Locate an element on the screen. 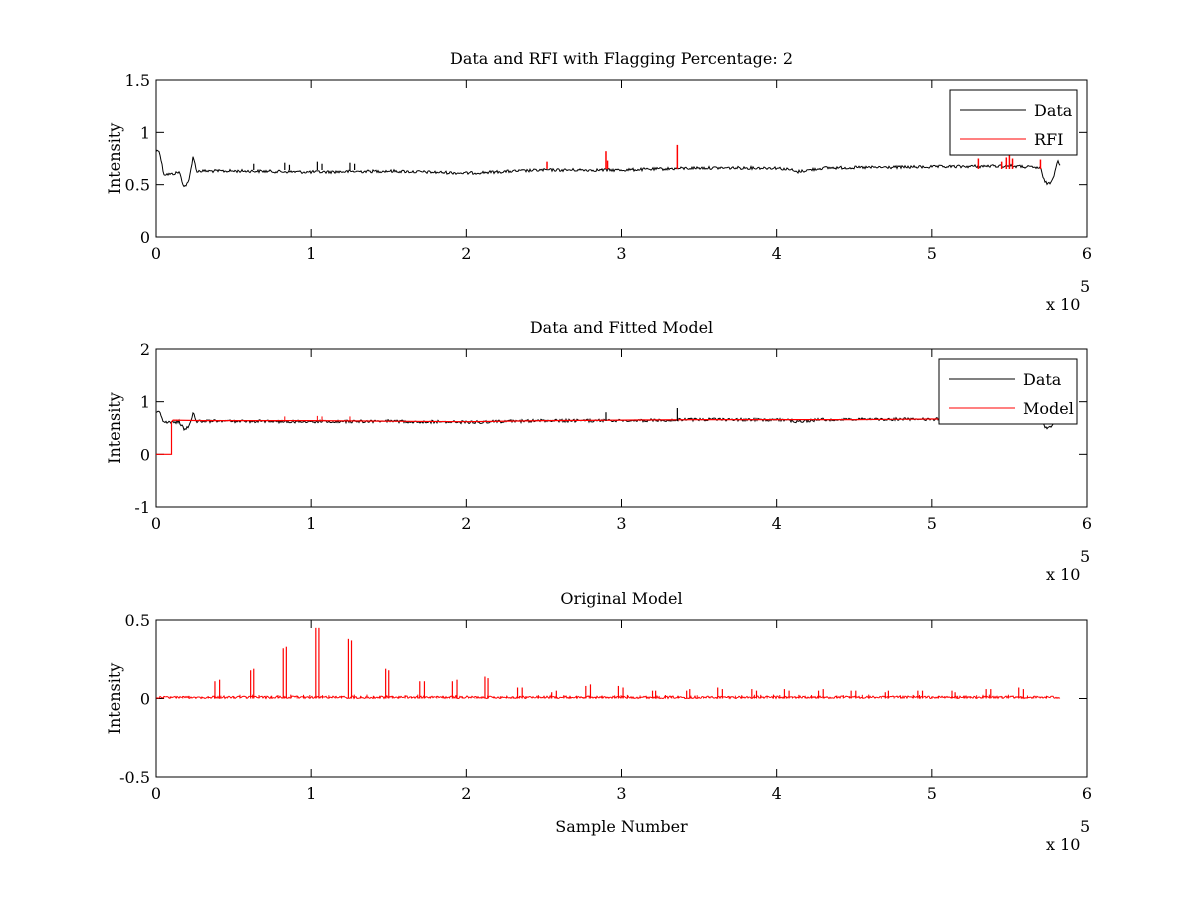  y-tick-label: -0.5 is located at coordinates (134, 777).